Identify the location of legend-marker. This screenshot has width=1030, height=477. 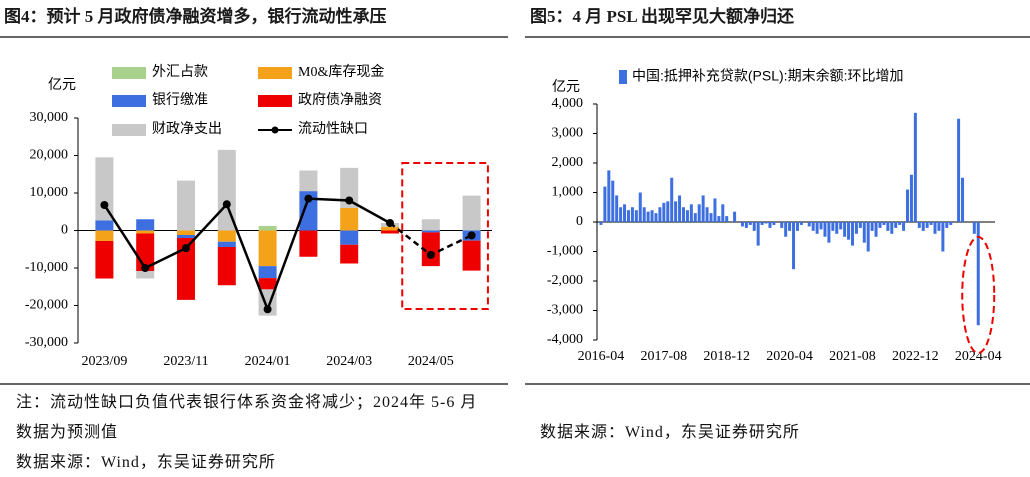
(275, 130).